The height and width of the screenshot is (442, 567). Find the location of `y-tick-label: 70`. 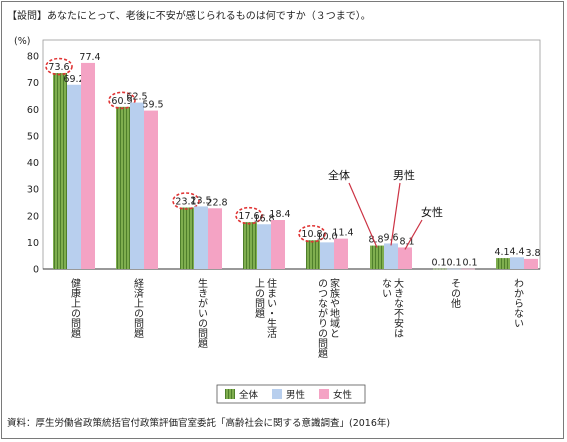

y-tick-label: 70 is located at coordinates (33, 83).